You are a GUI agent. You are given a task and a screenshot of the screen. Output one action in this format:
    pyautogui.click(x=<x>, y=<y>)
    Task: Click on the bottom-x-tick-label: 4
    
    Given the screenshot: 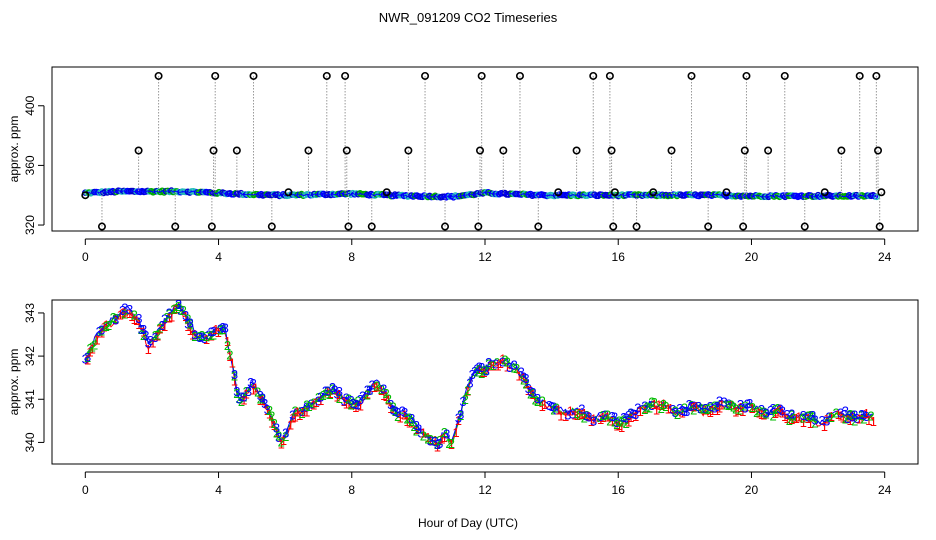 What is the action you would take?
    pyautogui.click(x=218, y=490)
    